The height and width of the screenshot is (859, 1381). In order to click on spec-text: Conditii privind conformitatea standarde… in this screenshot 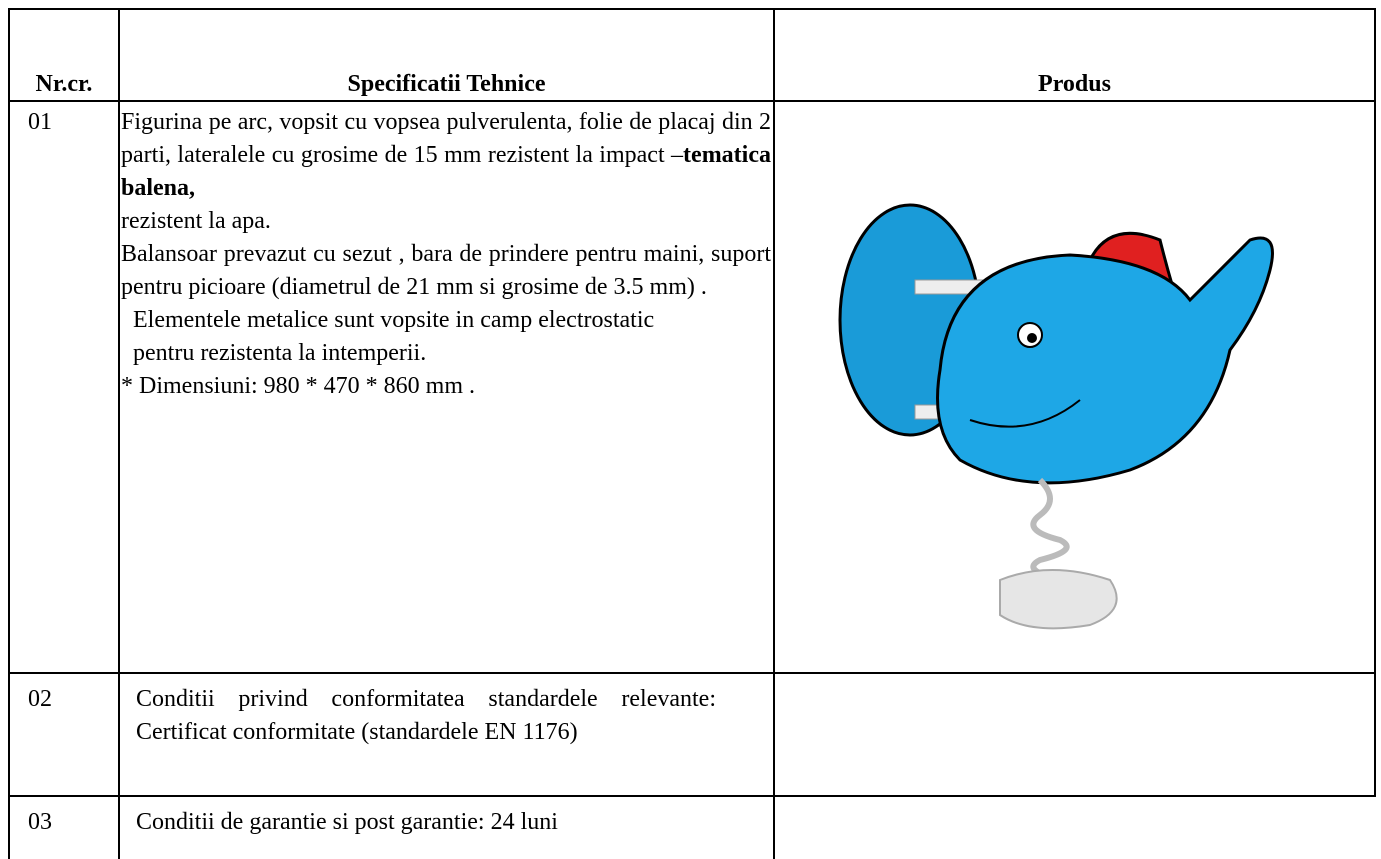, I will do `click(426, 715)`.